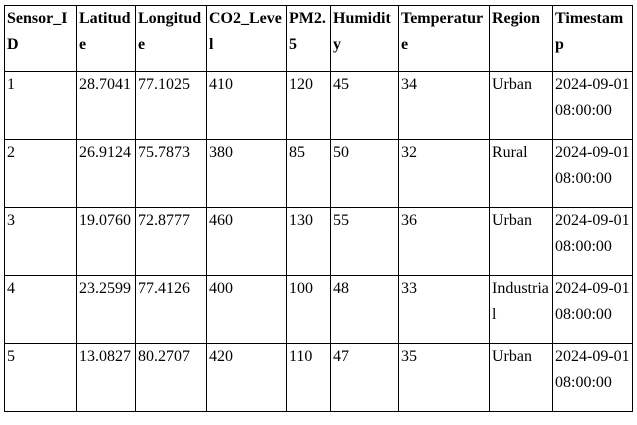 This screenshot has width=637, height=425. I want to click on cell-pm2-5-row-5: 110, so click(308, 377).